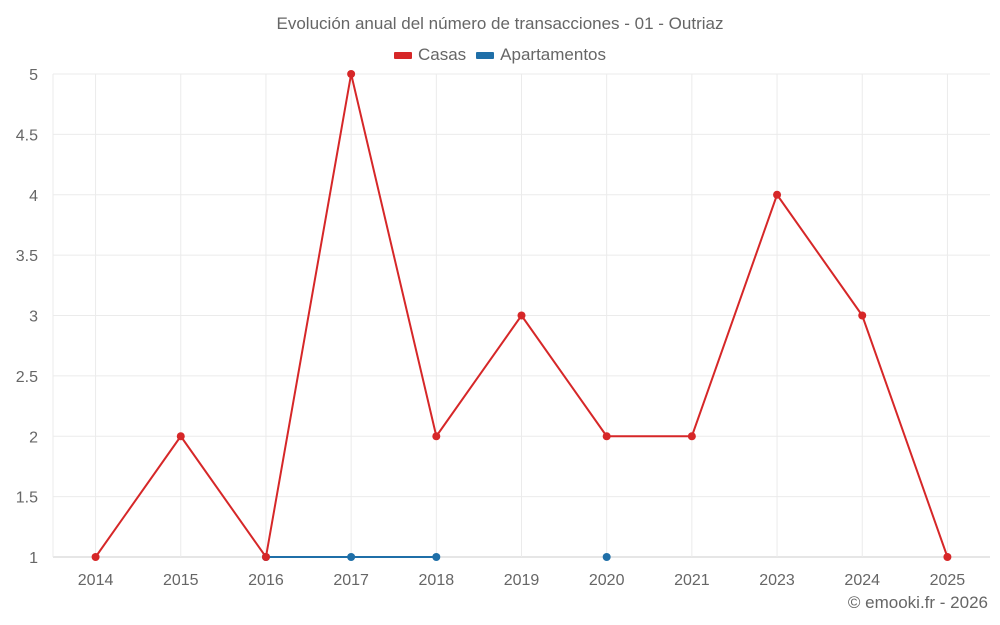 The width and height of the screenshot is (1000, 625). Describe the element at coordinates (437, 580) in the screenshot. I see `x-tick-label: 2018` at that location.